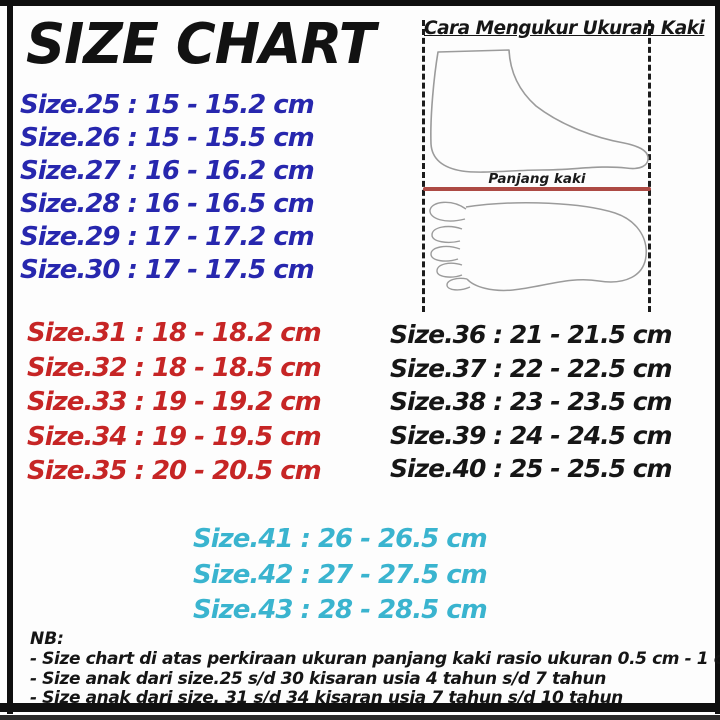  What do you see at coordinates (167, 171) in the screenshot?
I see `size-row-27: Size.27 : 16 - 16.2 cm` at bounding box center [167, 171].